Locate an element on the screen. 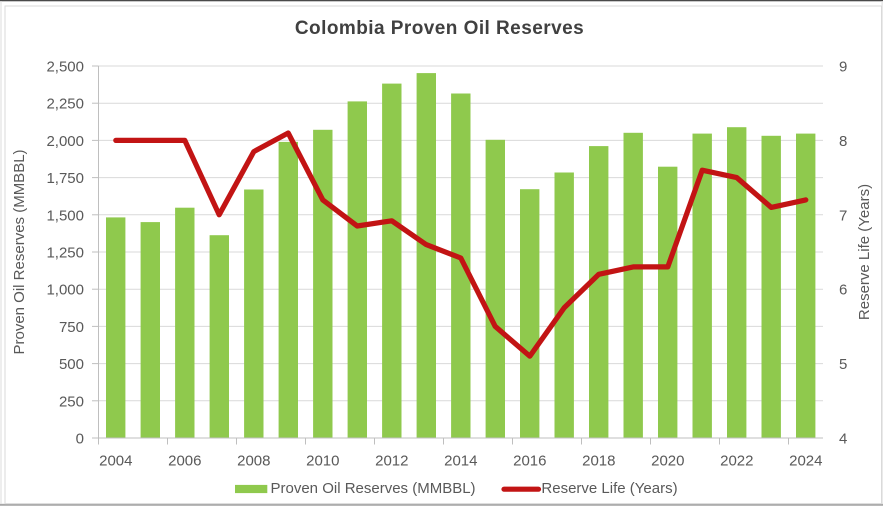 The width and height of the screenshot is (883, 506). svg-text: 750 is located at coordinates (71, 327).